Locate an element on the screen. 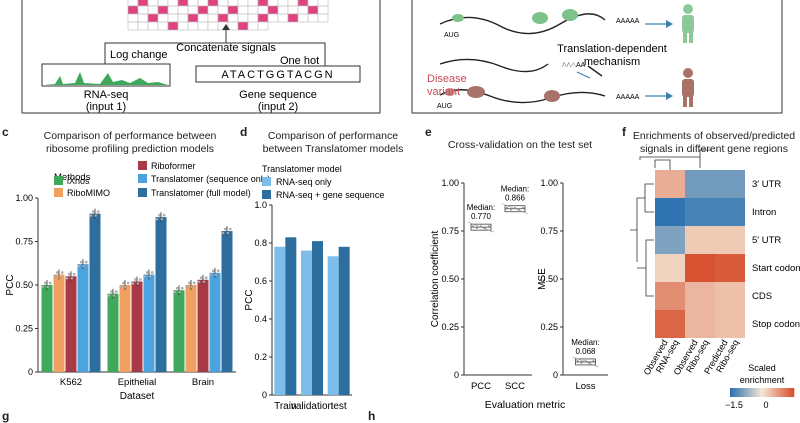 The image size is (800, 423). e-whisker is located at coordinates (515, 209).